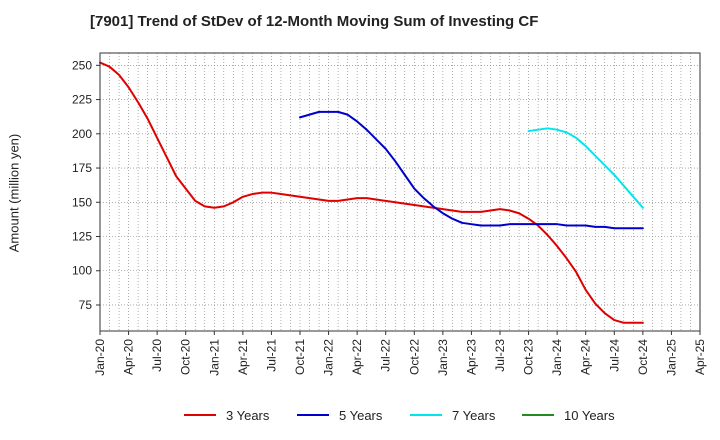  What do you see at coordinates (82, 168) in the screenshot?
I see `y-tick-label: 175` at bounding box center [82, 168].